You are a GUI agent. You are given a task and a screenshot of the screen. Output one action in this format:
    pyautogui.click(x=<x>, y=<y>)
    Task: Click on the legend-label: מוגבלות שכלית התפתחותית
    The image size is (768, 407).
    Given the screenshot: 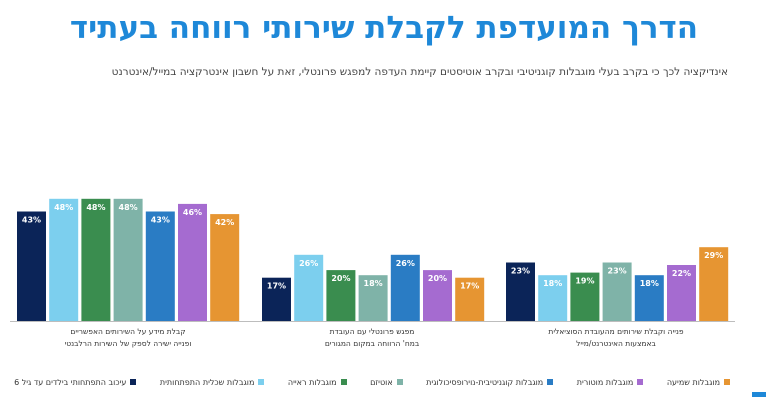 What is the action you would take?
    pyautogui.click(x=207, y=382)
    